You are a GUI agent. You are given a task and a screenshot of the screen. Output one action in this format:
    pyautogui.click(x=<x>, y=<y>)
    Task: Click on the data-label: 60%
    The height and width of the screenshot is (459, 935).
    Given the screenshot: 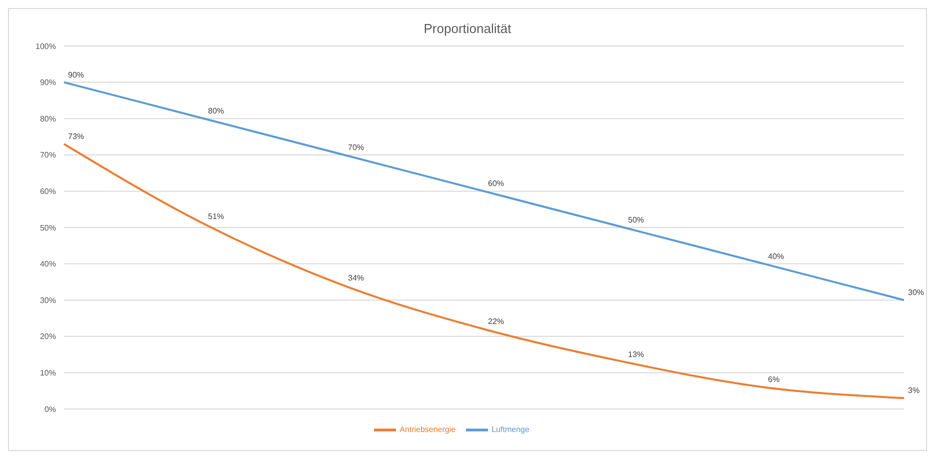 What is the action you would take?
    pyautogui.click(x=496, y=183)
    